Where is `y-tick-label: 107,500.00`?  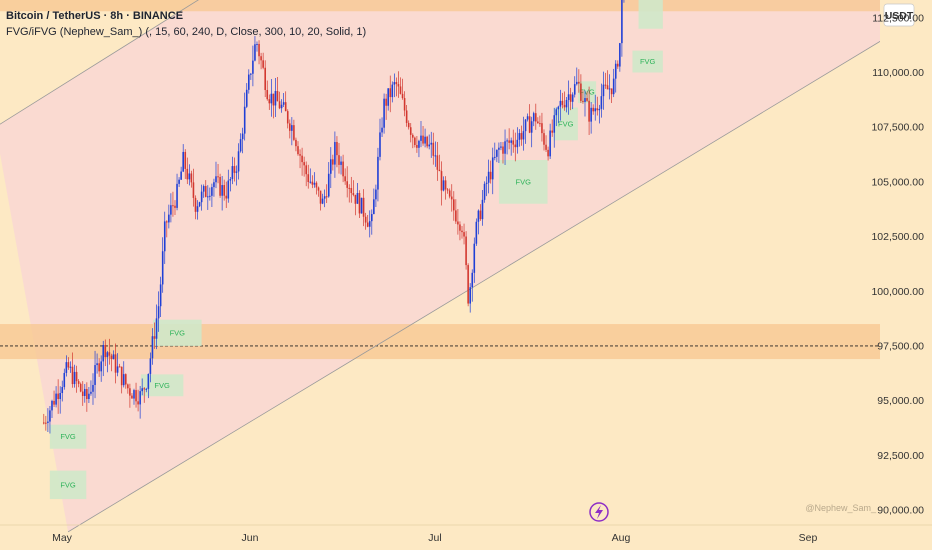 y-tick-label: 107,500.00 is located at coordinates (897, 128).